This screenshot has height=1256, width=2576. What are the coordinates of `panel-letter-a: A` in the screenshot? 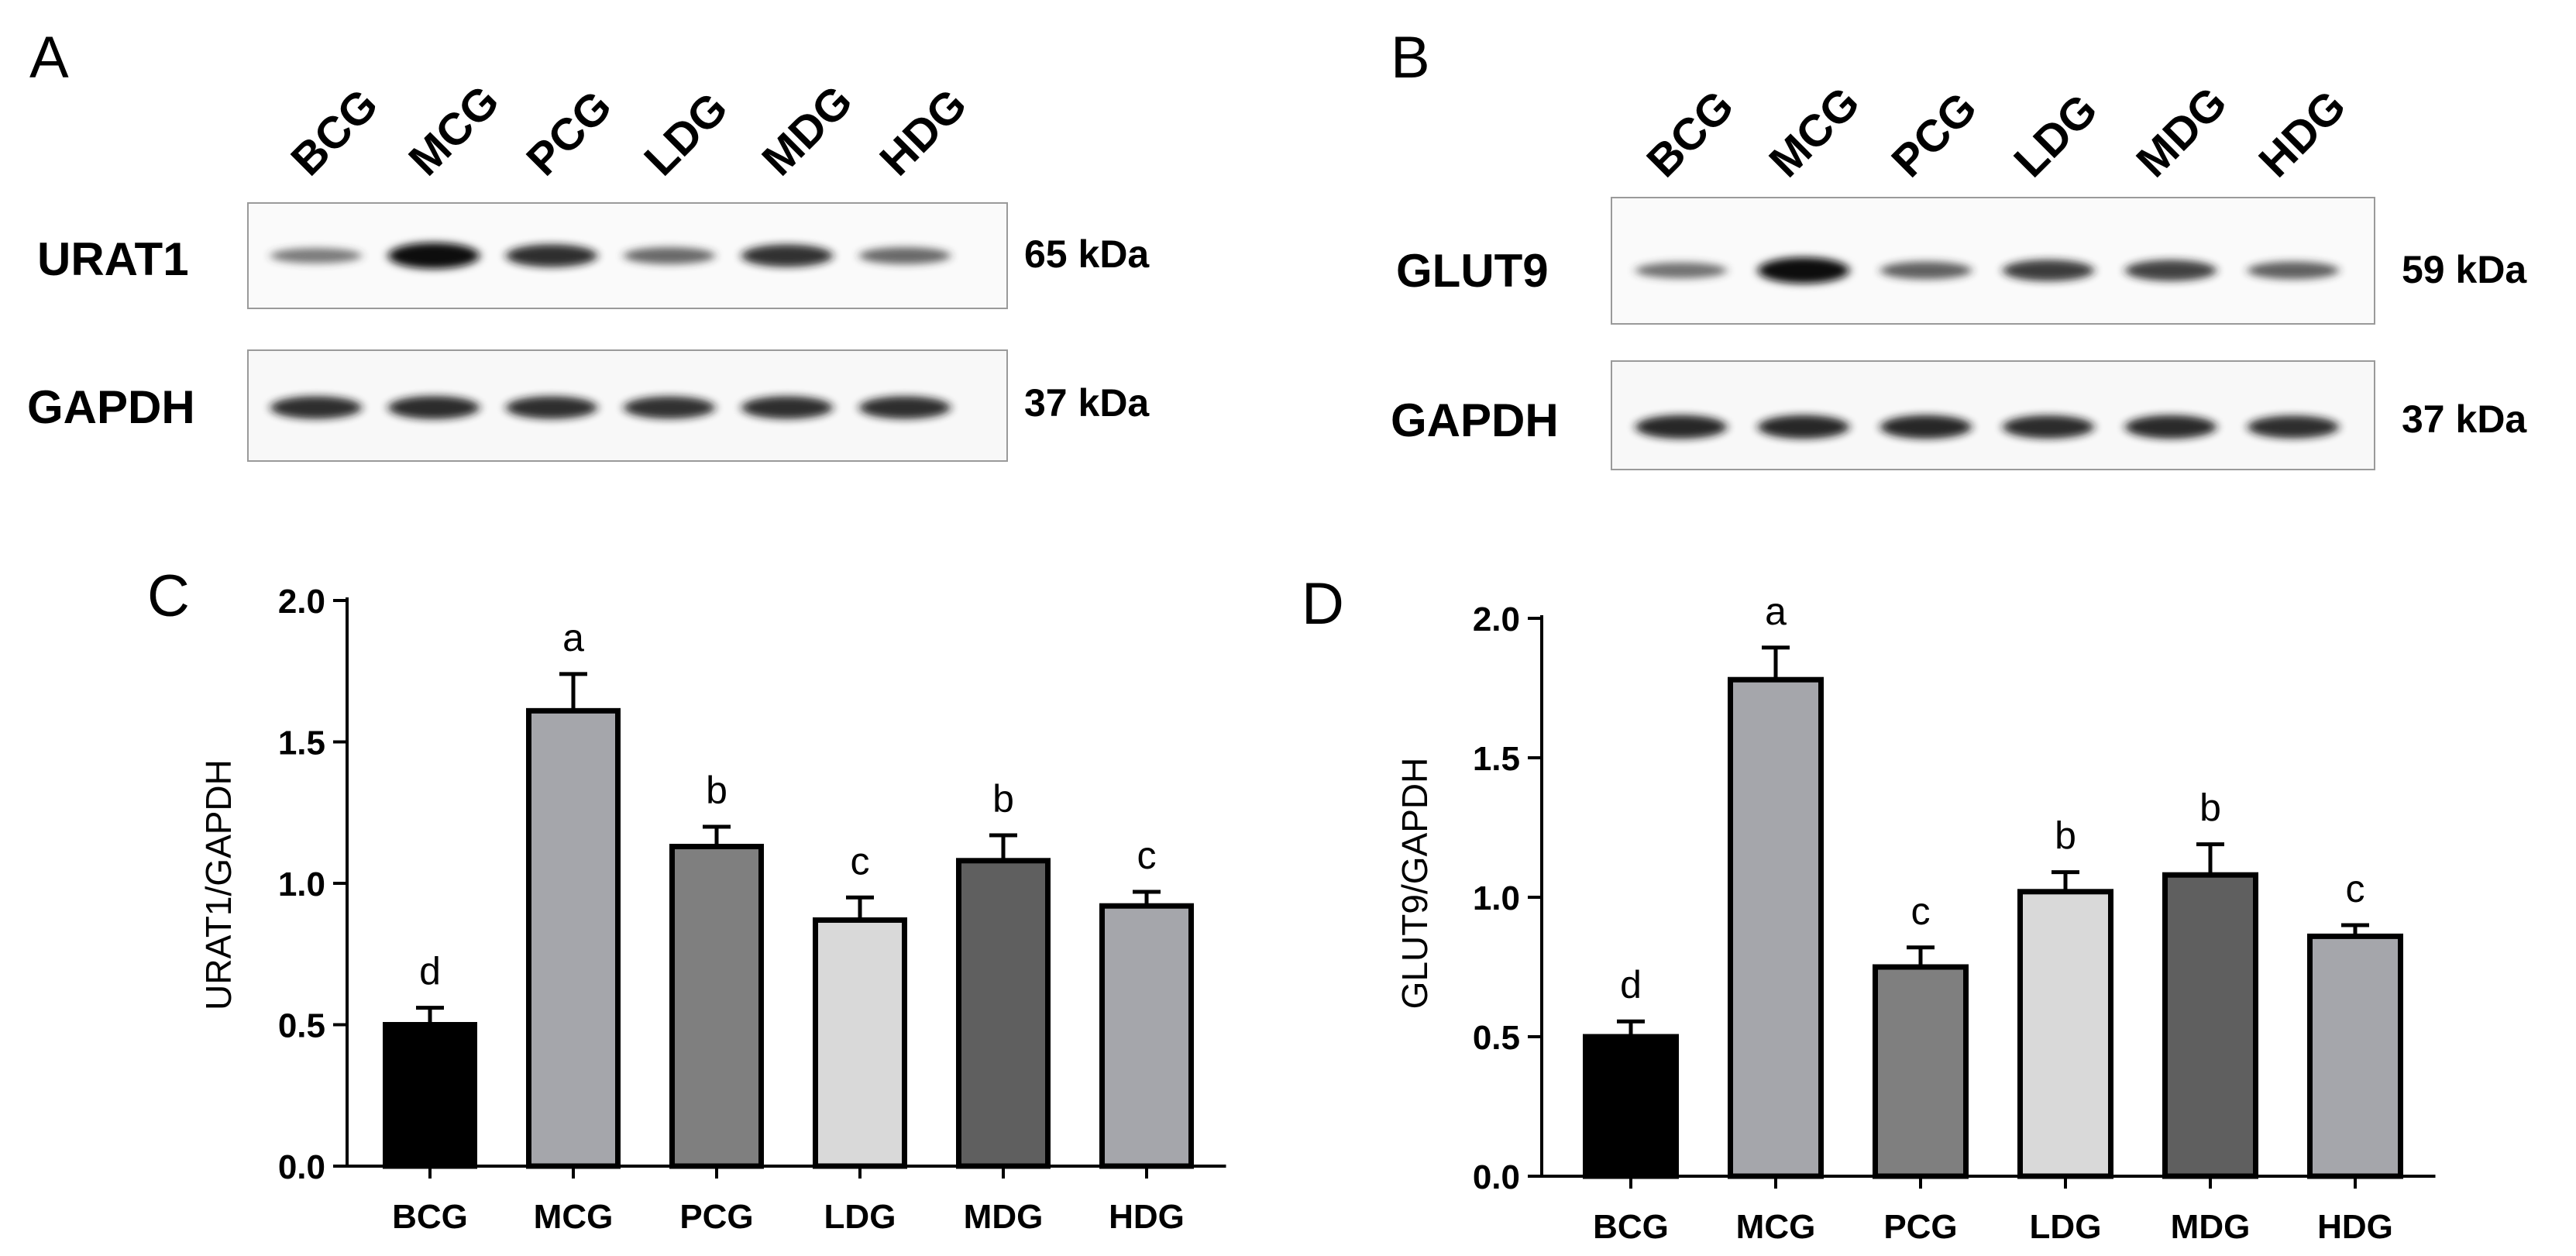 It's located at (49, 58).